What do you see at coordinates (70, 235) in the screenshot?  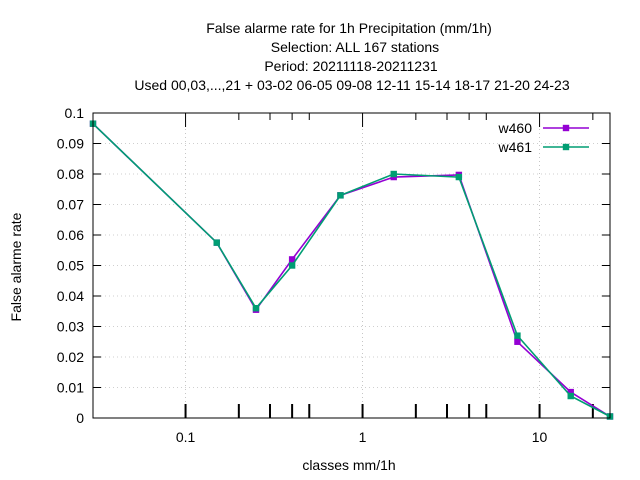 I see `y-tick-label: 0.06` at bounding box center [70, 235].